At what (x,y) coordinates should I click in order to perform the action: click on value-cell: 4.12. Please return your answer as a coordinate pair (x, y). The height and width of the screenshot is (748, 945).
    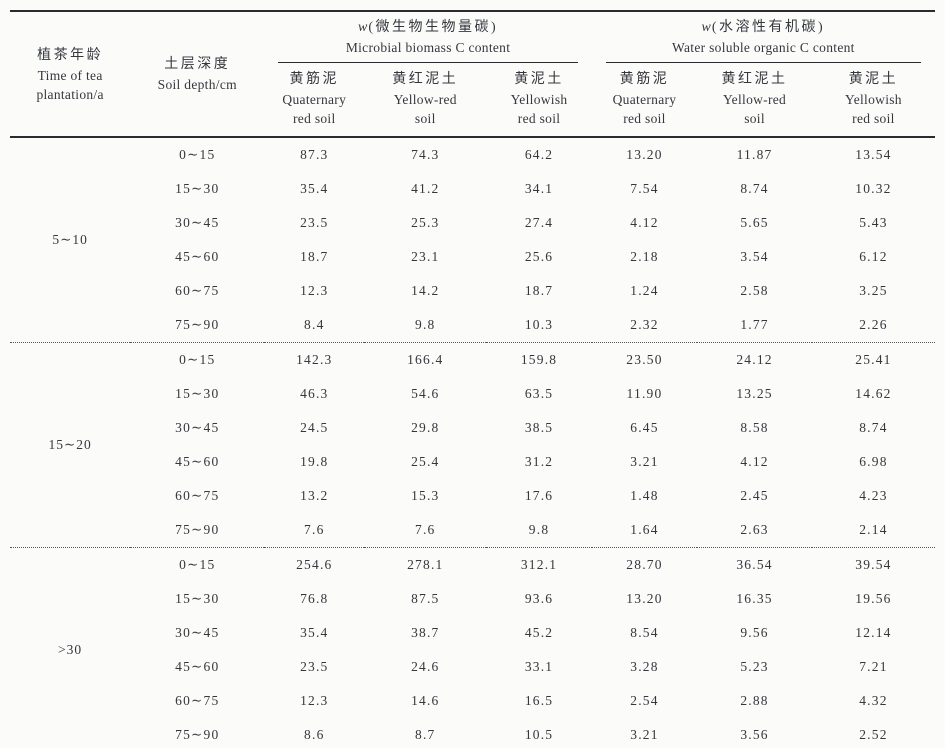
    Looking at the image, I should click on (644, 222).